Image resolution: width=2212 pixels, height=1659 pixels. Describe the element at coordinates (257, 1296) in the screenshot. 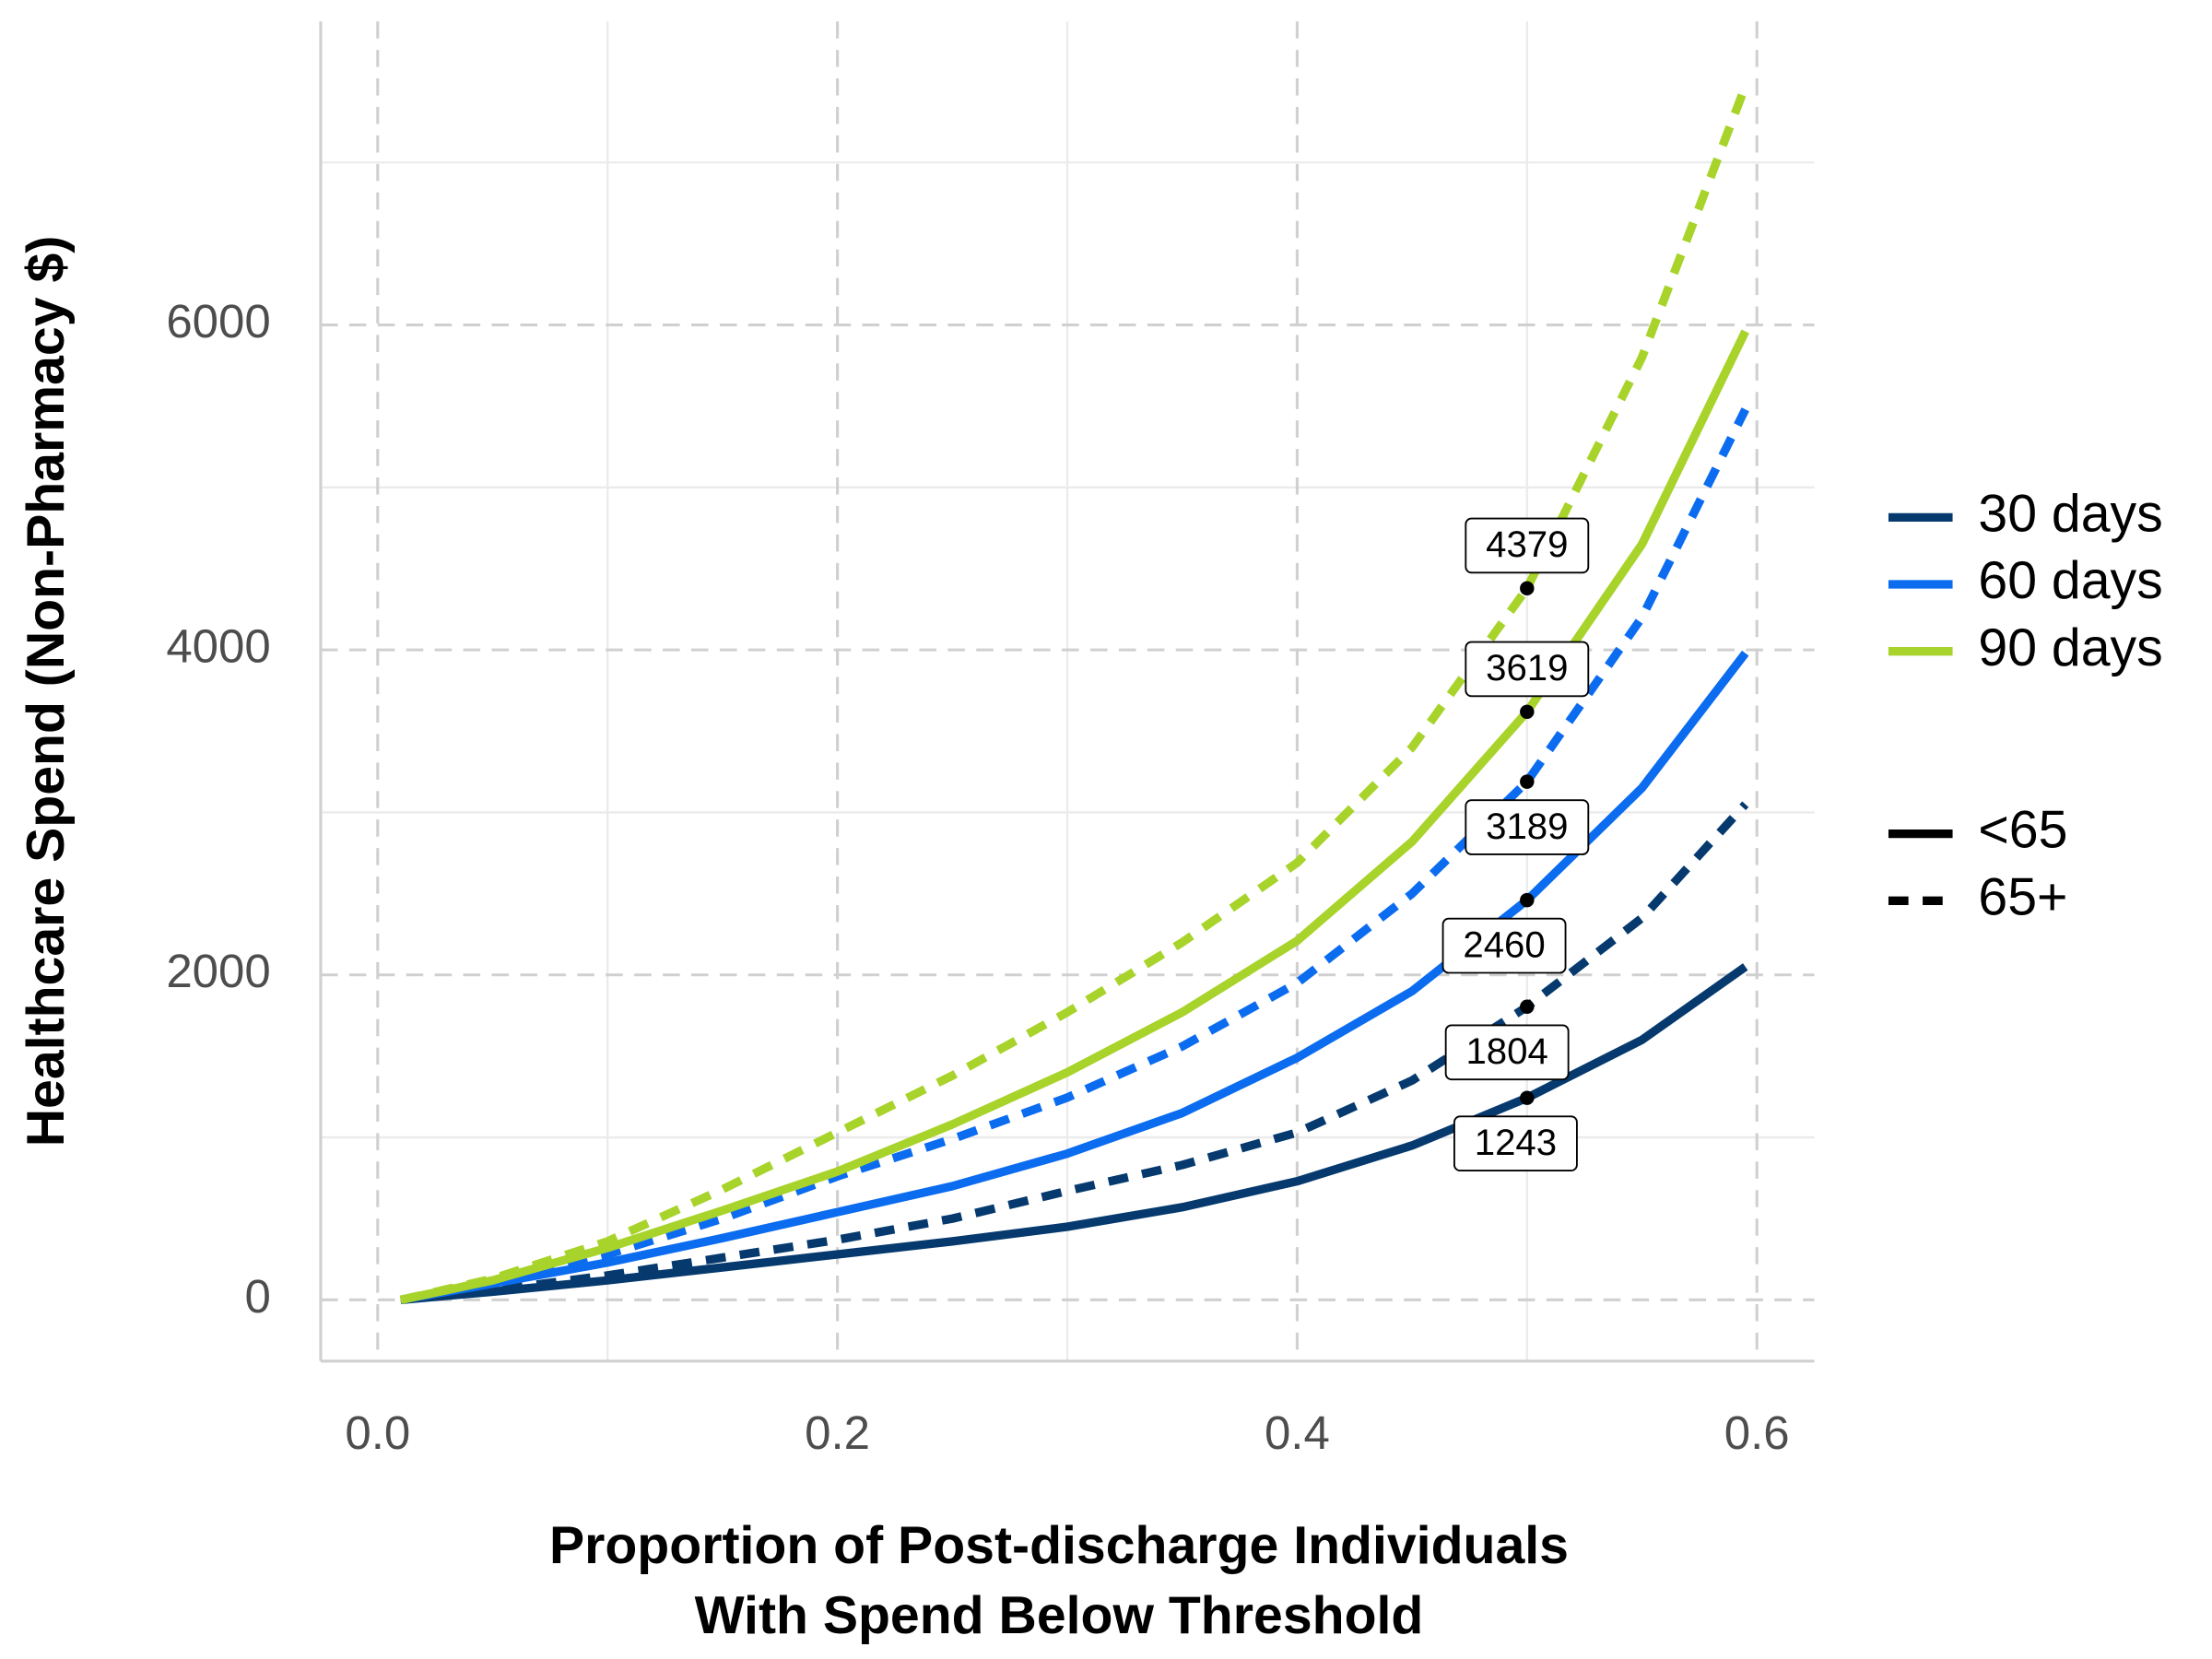

I see `y-tick-label: 0` at that location.